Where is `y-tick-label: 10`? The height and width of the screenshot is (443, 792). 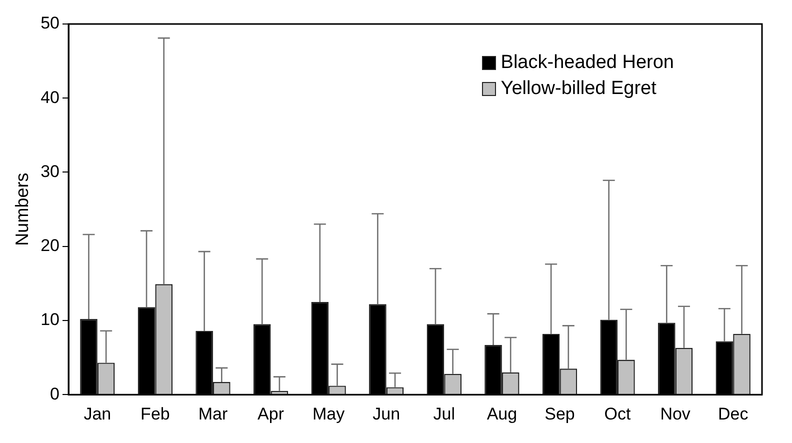 y-tick-label: 10 is located at coordinates (50, 320).